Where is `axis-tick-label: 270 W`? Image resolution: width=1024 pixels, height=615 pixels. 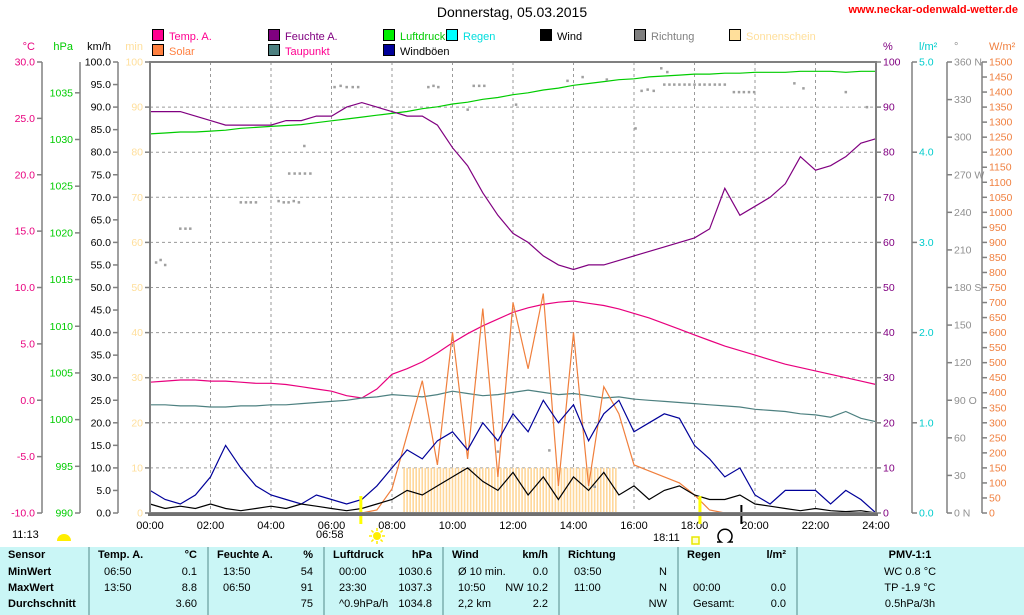 axis-tick-label: 270 W is located at coordinates (969, 175).